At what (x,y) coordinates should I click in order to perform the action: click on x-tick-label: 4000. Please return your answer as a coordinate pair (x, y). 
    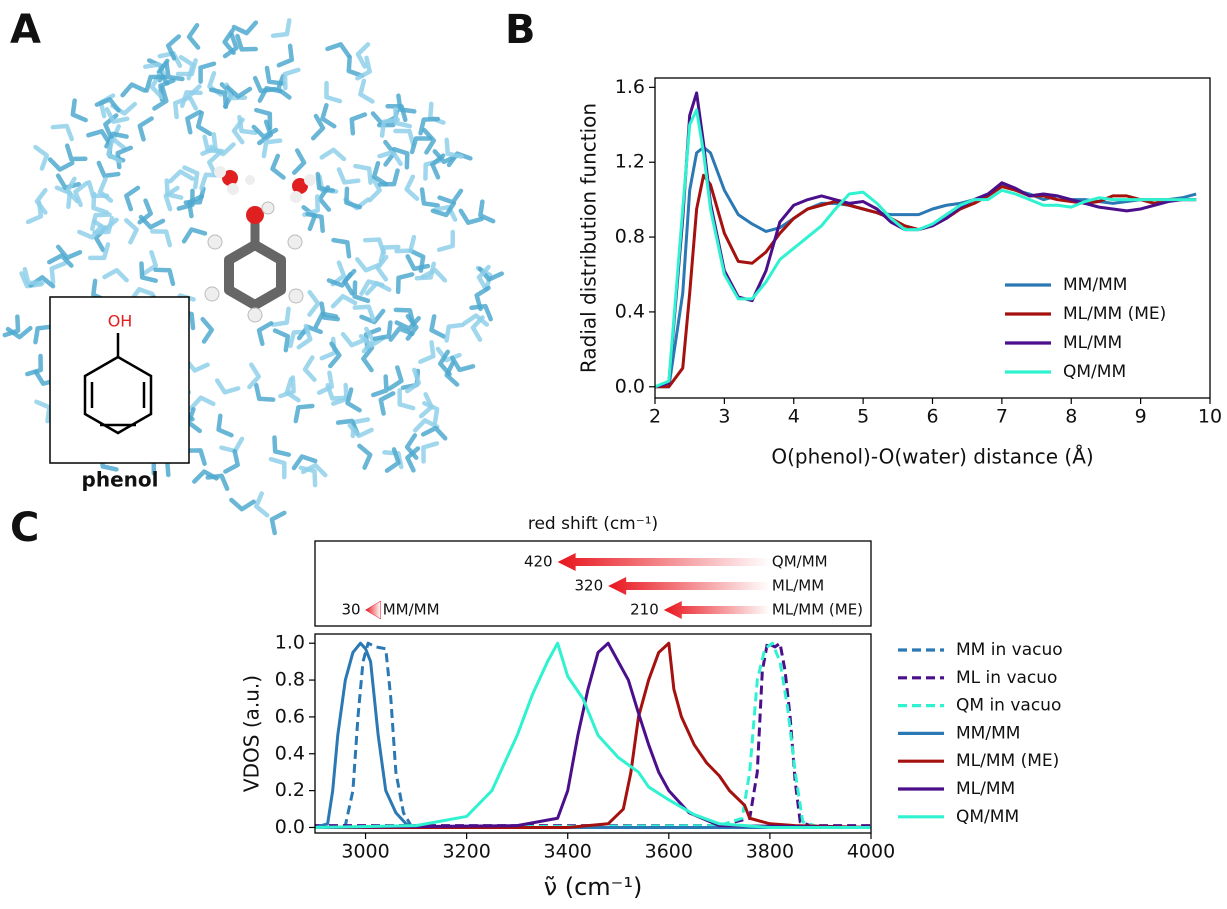
    Looking at the image, I should click on (871, 852).